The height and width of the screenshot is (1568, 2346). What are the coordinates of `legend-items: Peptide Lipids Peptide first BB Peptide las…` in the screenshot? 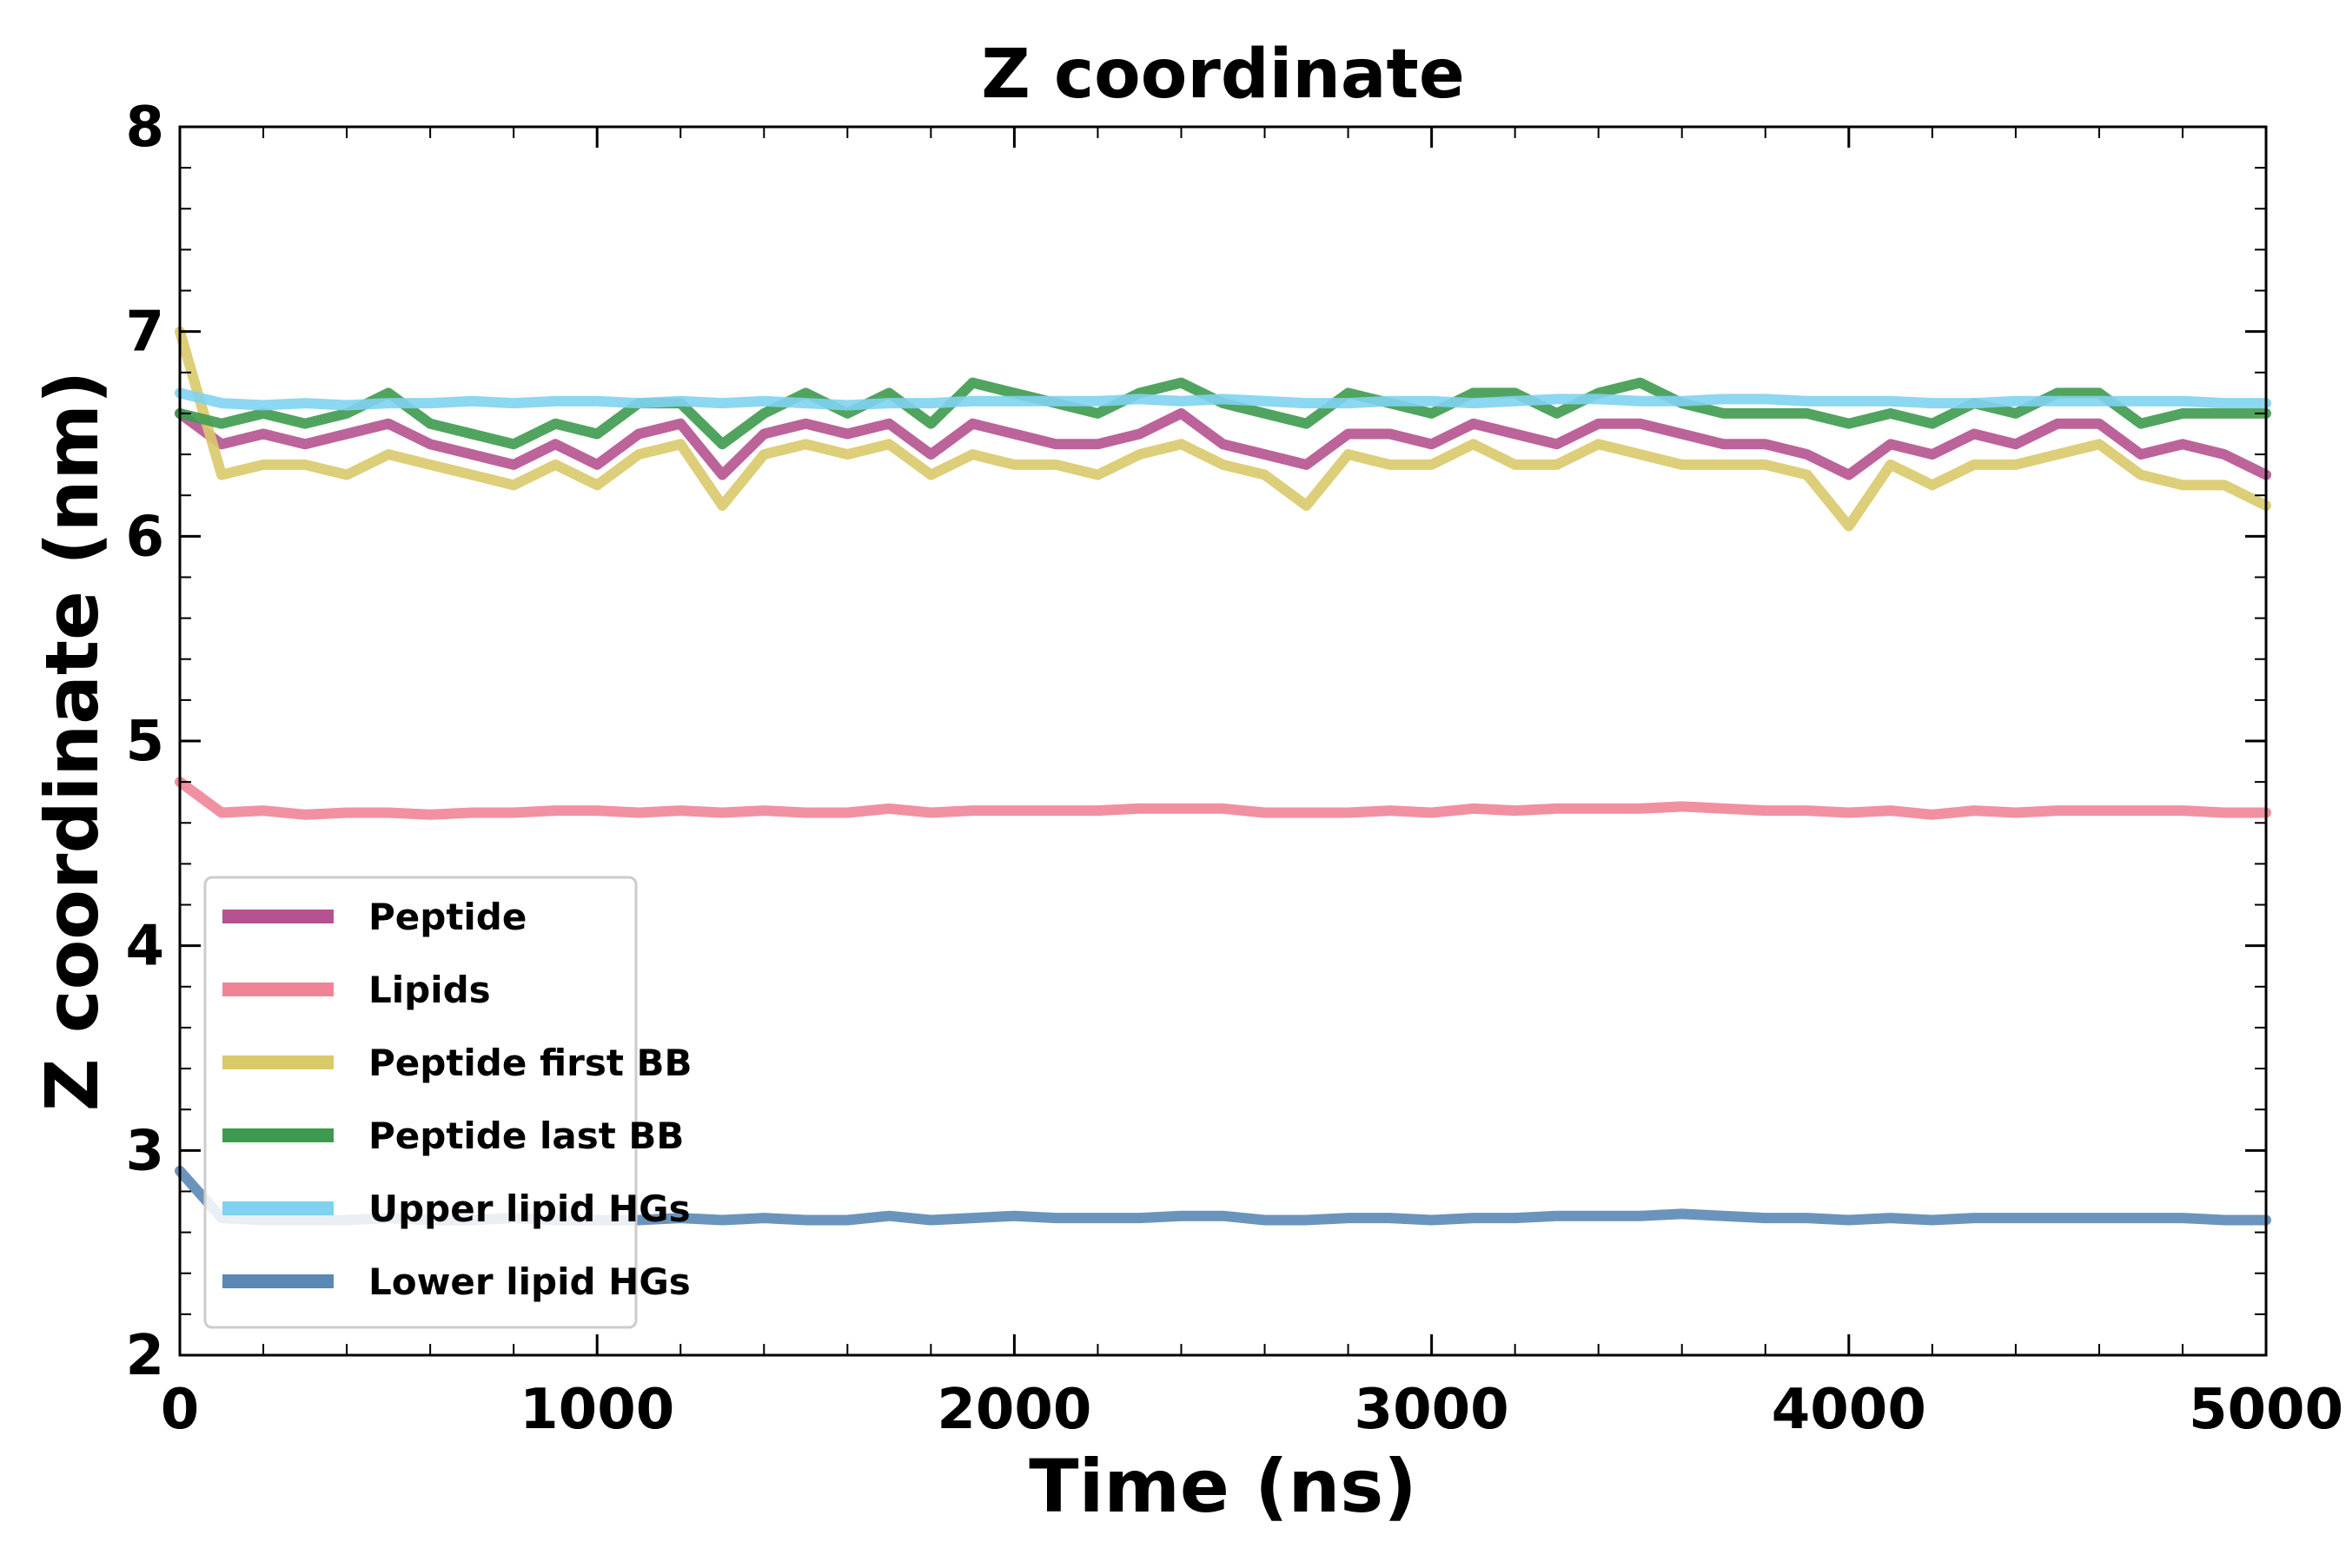 It's located at (458, 1099).